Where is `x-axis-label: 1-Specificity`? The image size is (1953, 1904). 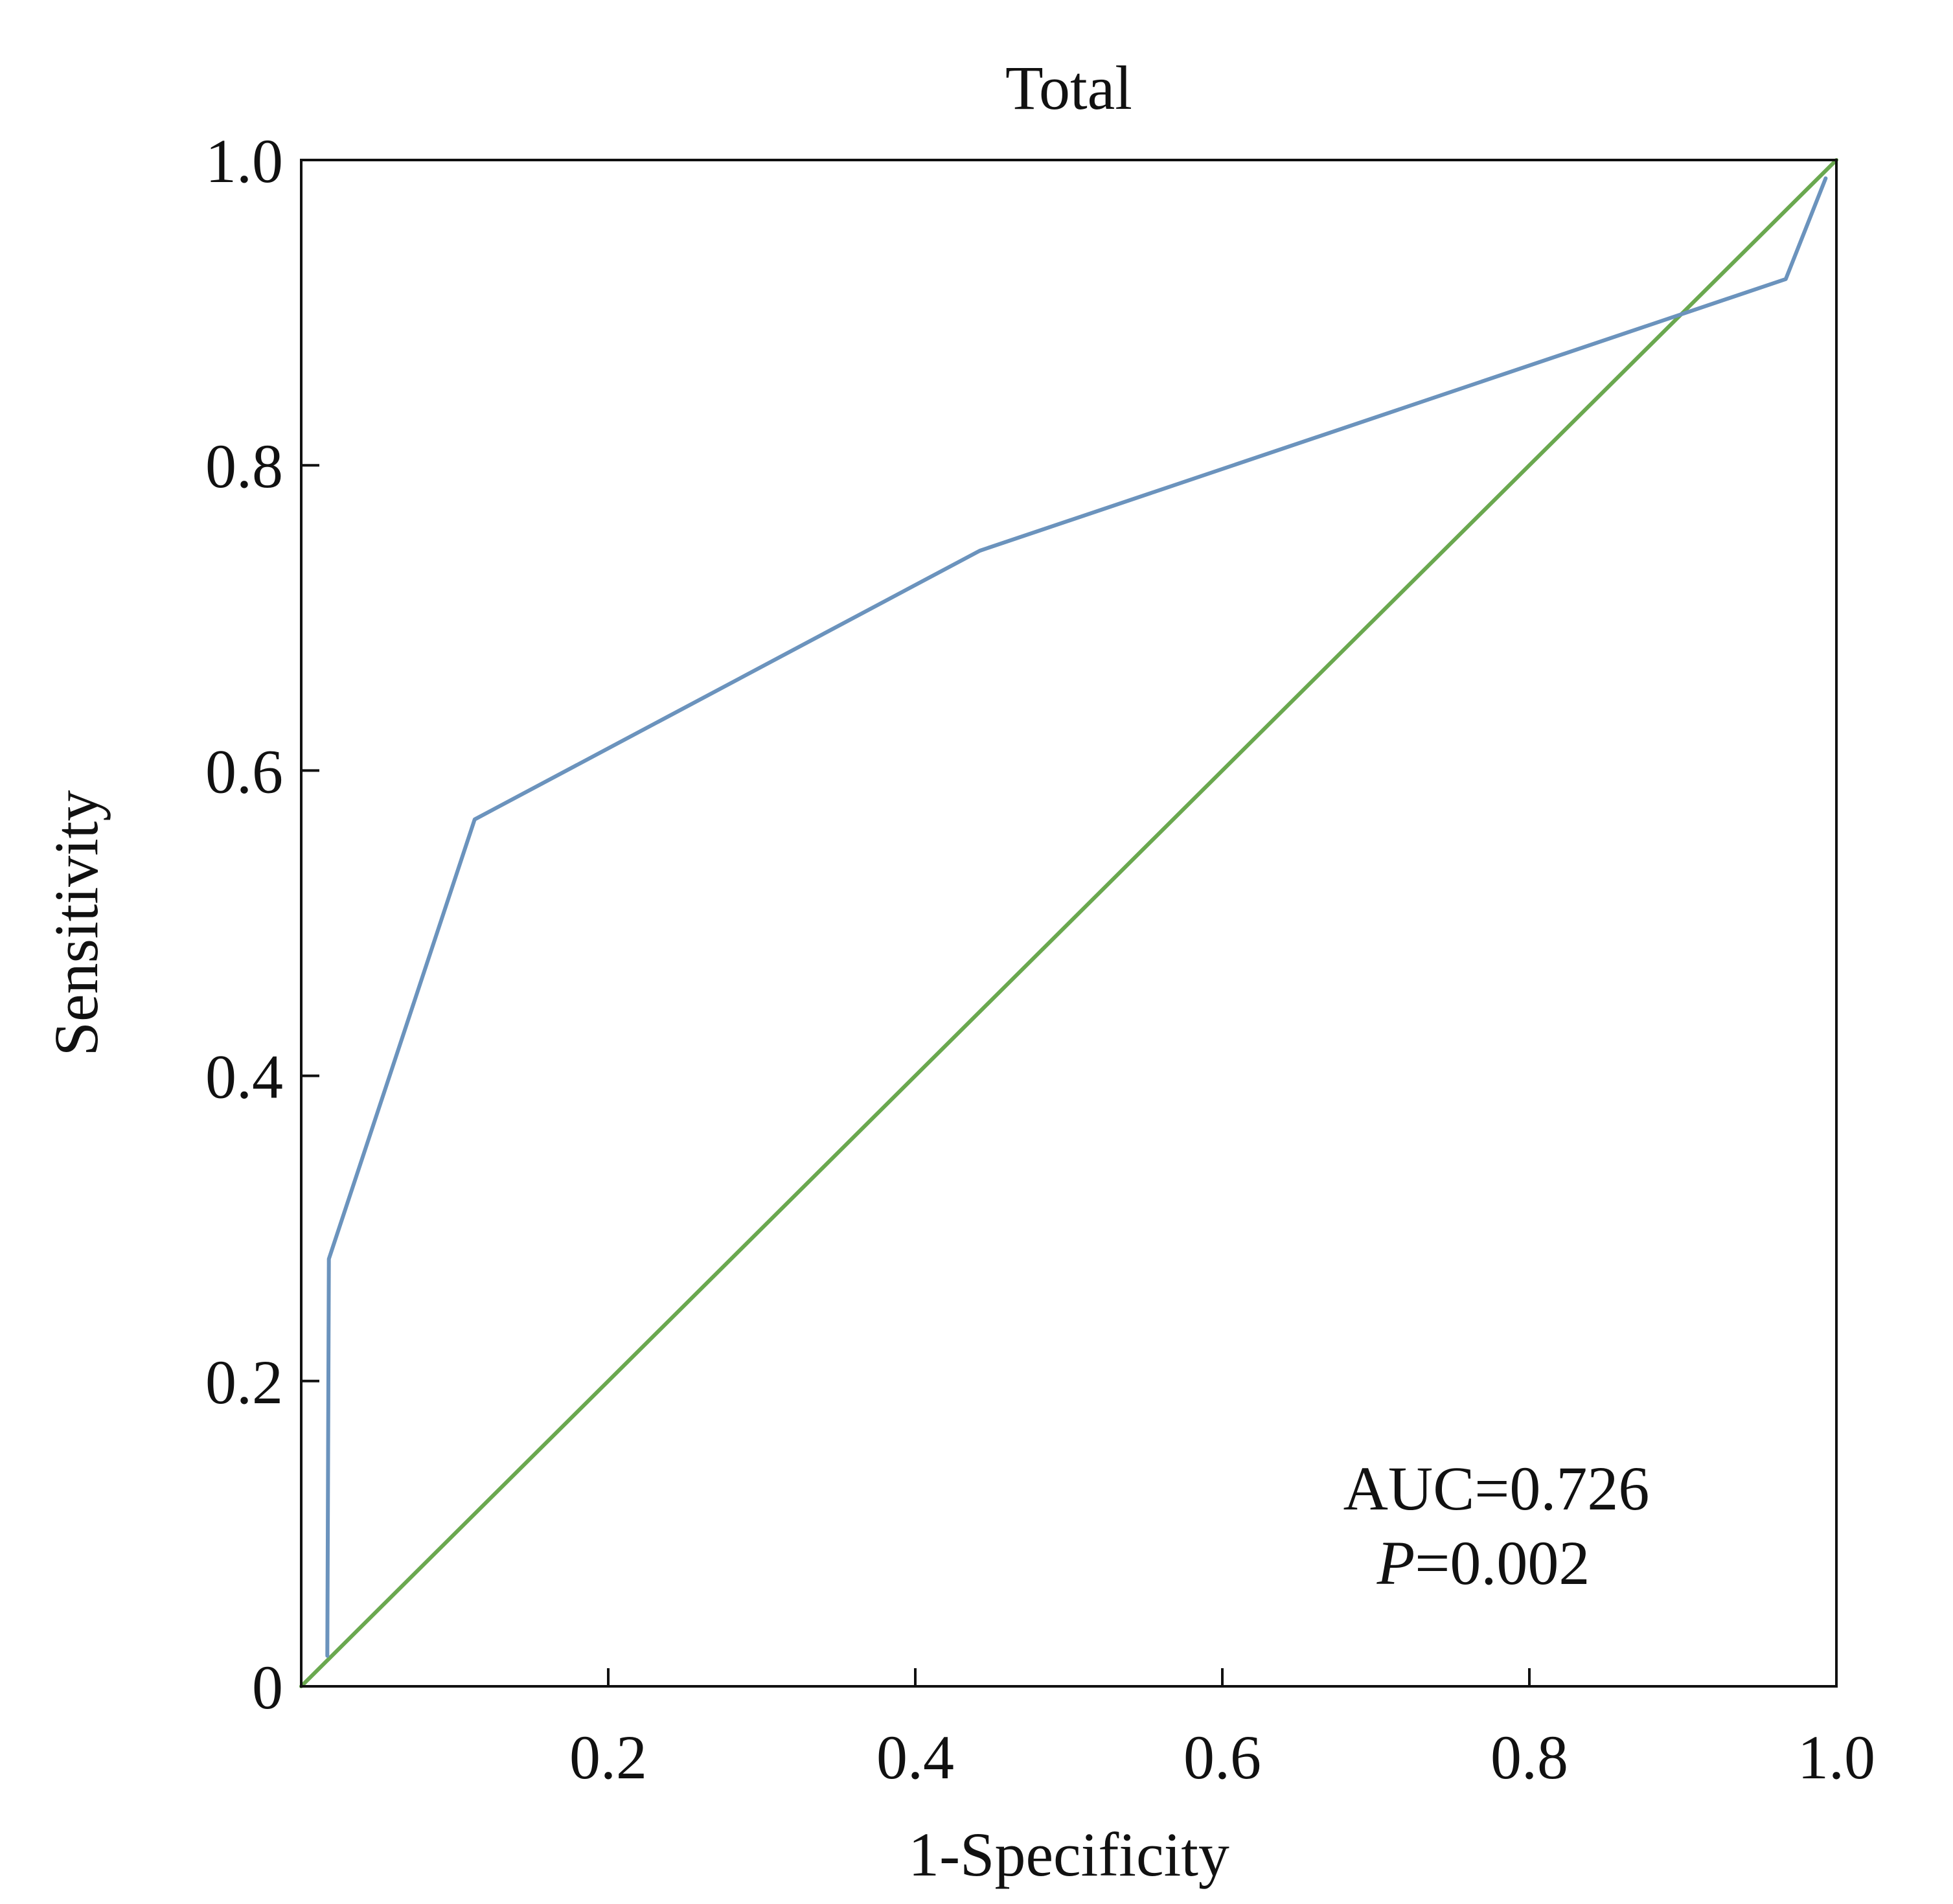 x-axis-label: 1-Specificity is located at coordinates (1069, 1855).